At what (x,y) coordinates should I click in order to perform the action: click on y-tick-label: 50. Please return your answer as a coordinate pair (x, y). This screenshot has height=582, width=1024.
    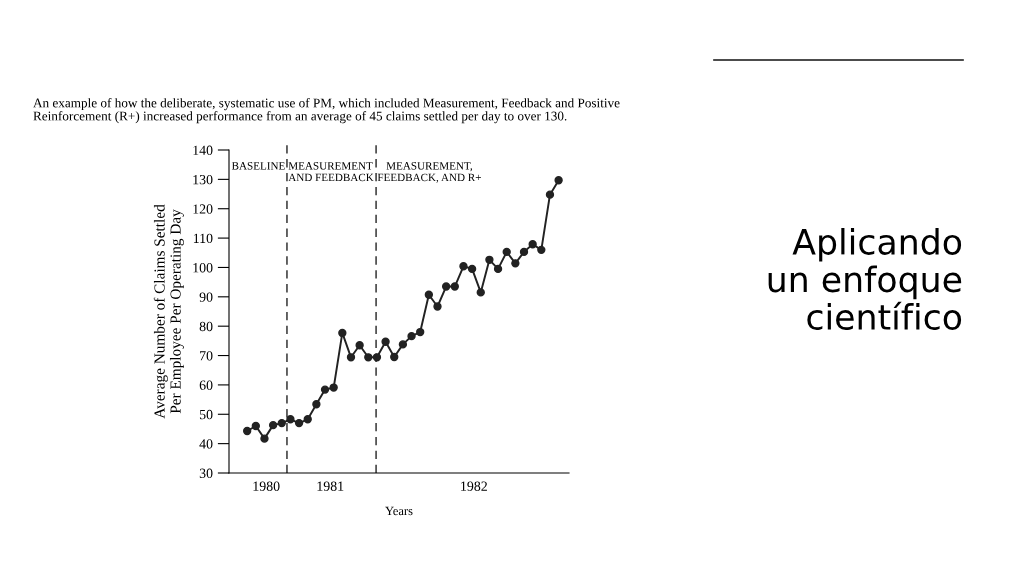
    Looking at the image, I should click on (206, 414).